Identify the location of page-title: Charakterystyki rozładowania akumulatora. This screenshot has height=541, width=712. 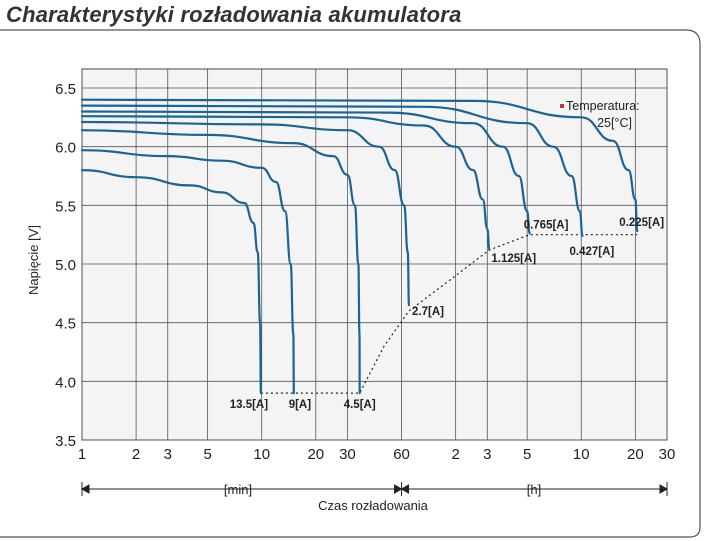
(234, 14).